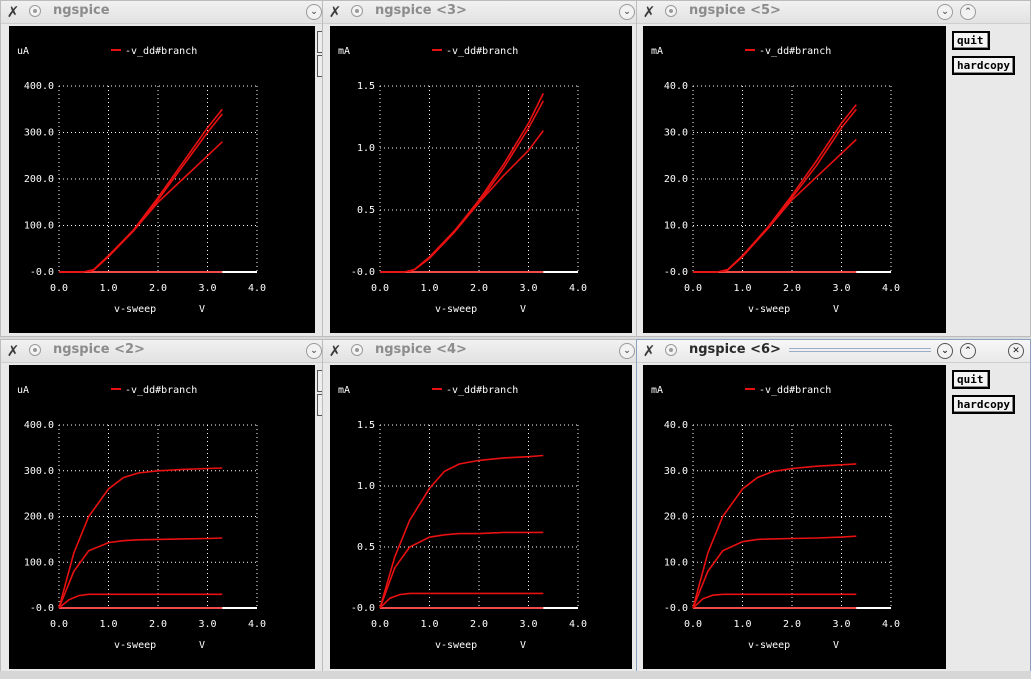 This screenshot has width=1031, height=679. What do you see at coordinates (480, 12) in the screenshot?
I see `title-bar: ✗ ngspice <3> ⌄` at bounding box center [480, 12].